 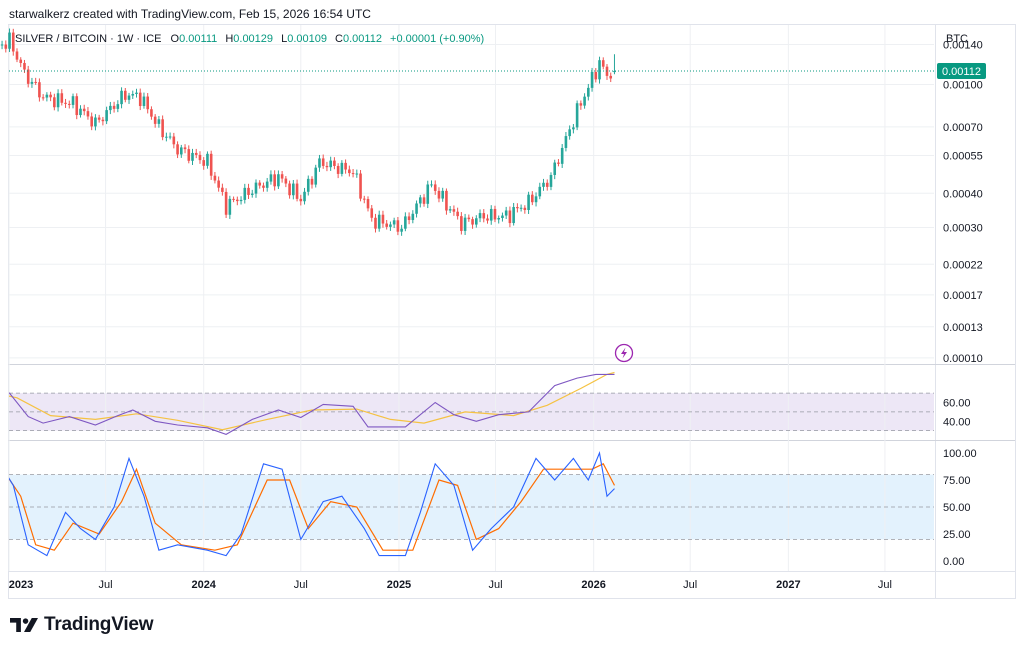 I want to click on price-tick-label: 0.00022, so click(x=963, y=265).